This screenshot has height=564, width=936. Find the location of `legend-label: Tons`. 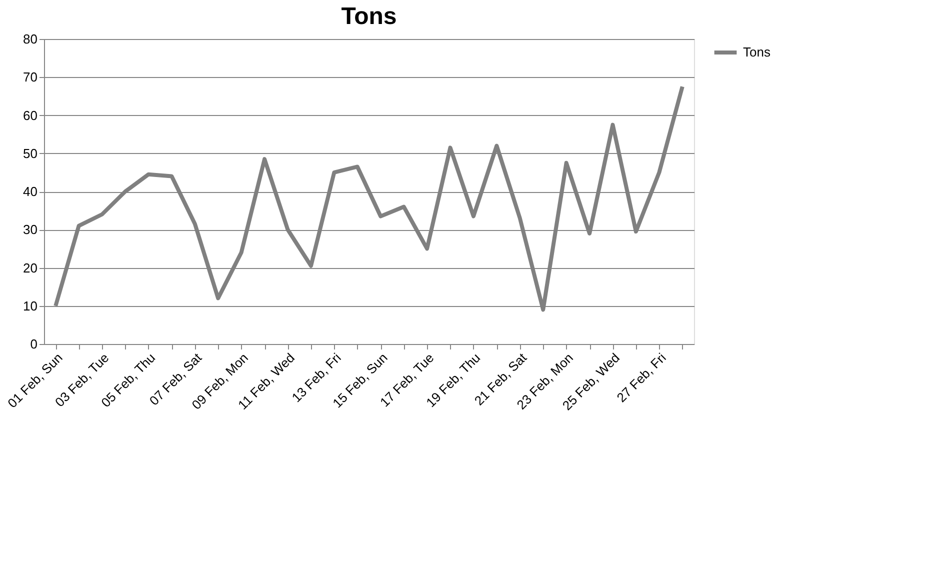

legend-label: Tons is located at coordinates (757, 52).